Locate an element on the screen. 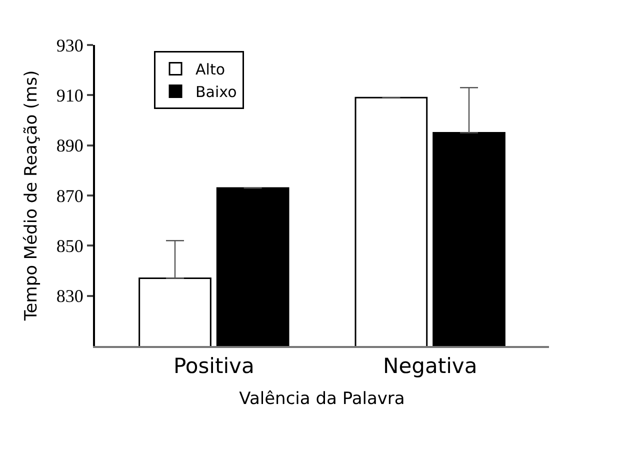 This screenshot has width=619, height=466. x-axis-title: Valência da Palavra is located at coordinates (322, 399).